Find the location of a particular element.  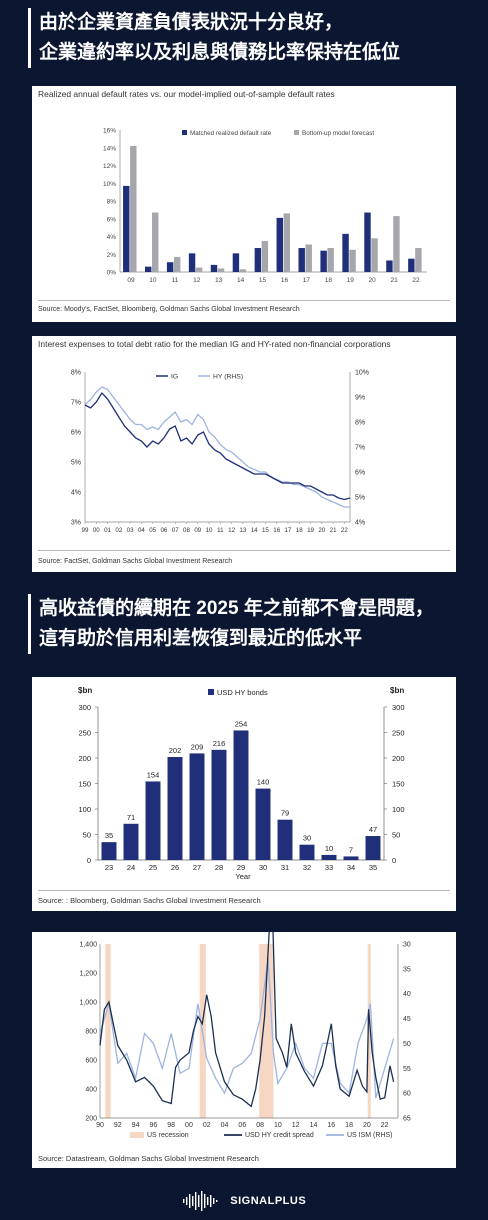

footer: SIGNALPLUS is located at coordinates (244, 1201).